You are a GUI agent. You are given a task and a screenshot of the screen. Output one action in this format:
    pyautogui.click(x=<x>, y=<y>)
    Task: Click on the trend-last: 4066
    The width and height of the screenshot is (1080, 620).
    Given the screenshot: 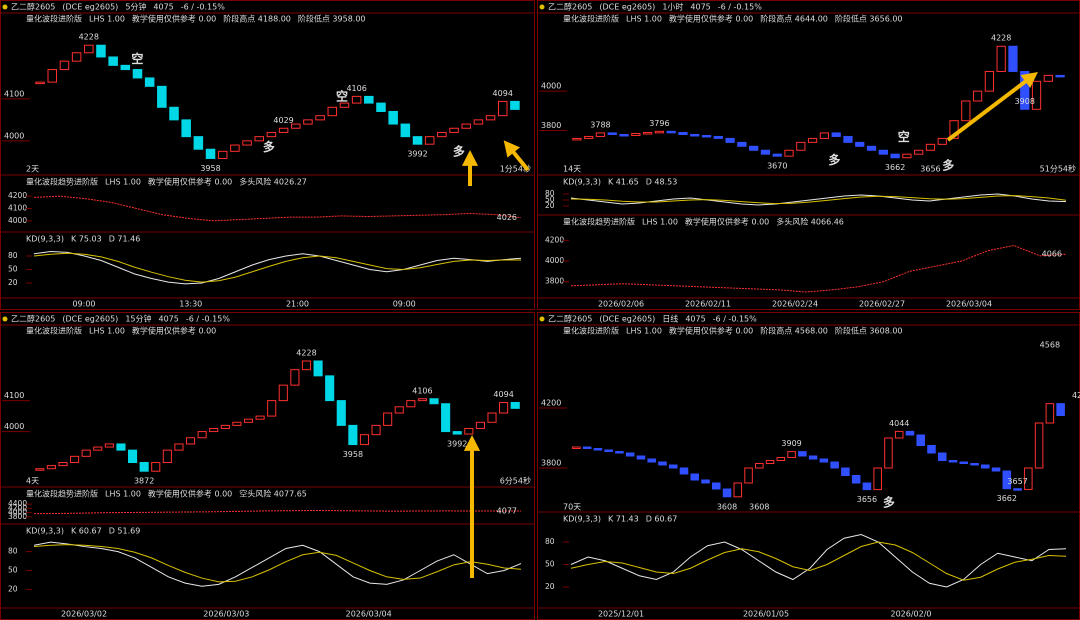 What is the action you would take?
    pyautogui.click(x=1052, y=254)
    